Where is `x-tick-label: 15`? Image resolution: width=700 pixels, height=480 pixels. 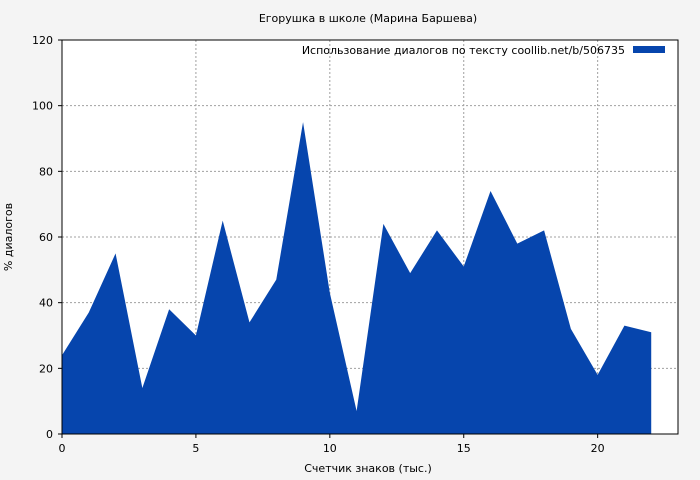 x-tick-label: 15 is located at coordinates (464, 448).